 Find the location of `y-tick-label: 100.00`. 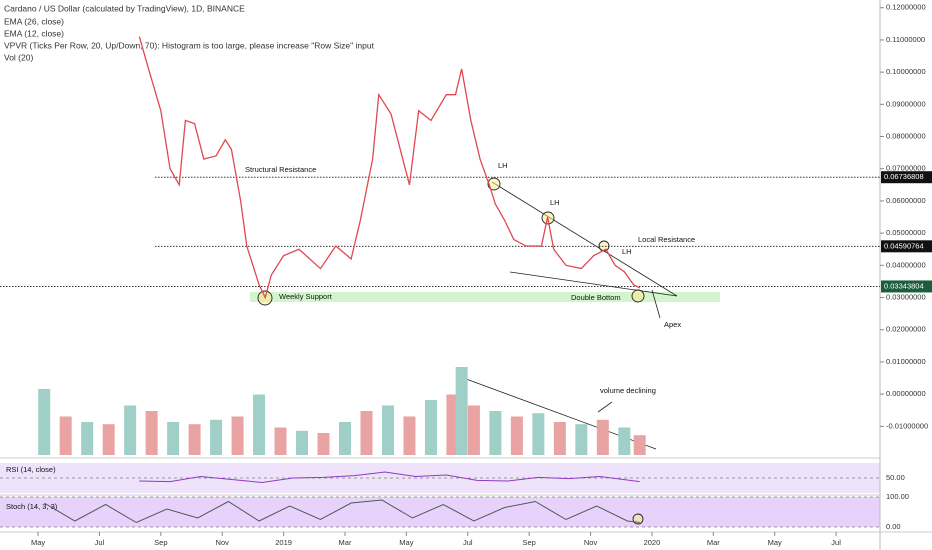

y-tick-label: 100.00 is located at coordinates (897, 496).